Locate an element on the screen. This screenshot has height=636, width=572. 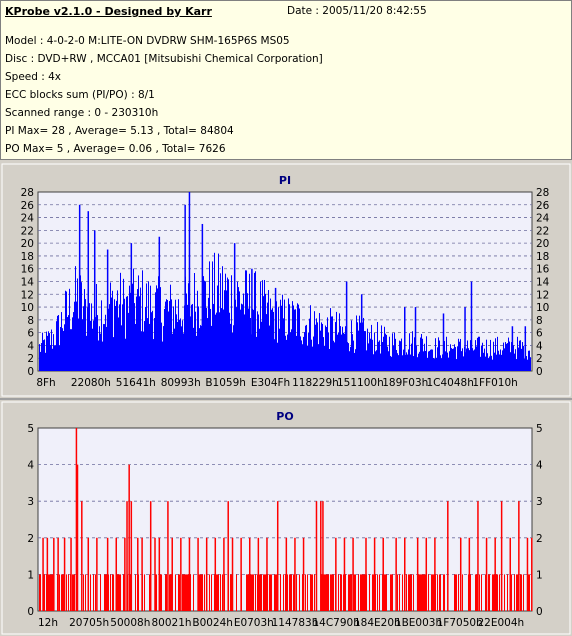
pi-ytick-left: 8 is located at coordinates (30, 321).